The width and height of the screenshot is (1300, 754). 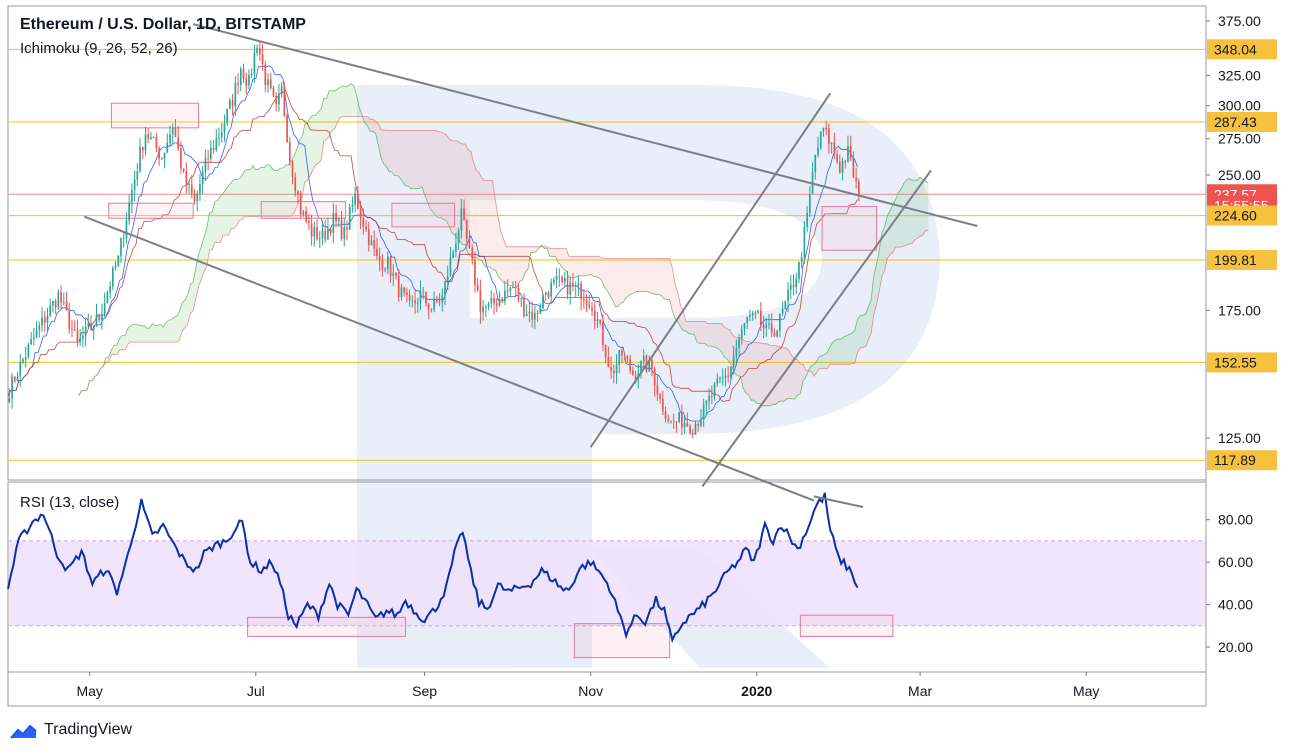 I want to click on tradingview-logo: TradingView, so click(x=71, y=730).